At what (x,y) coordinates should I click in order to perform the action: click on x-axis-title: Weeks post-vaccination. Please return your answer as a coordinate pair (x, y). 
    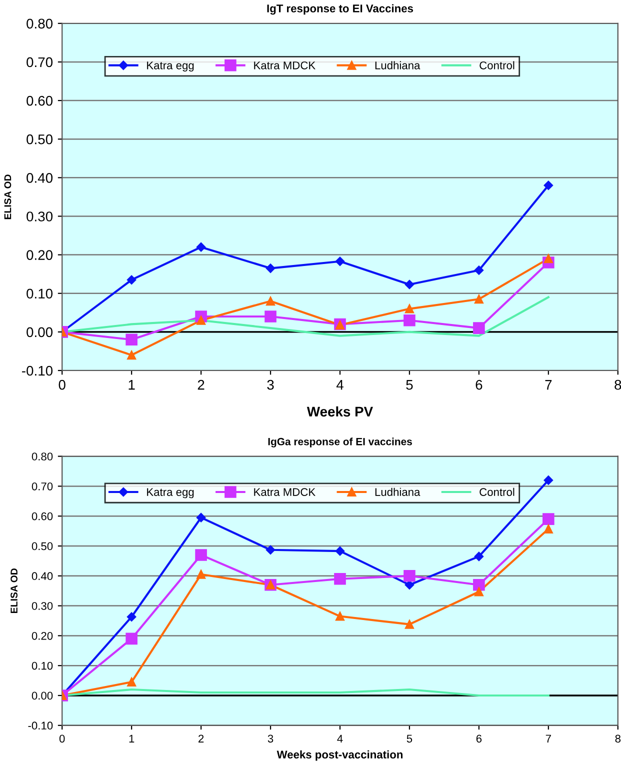
    Looking at the image, I should click on (339, 755).